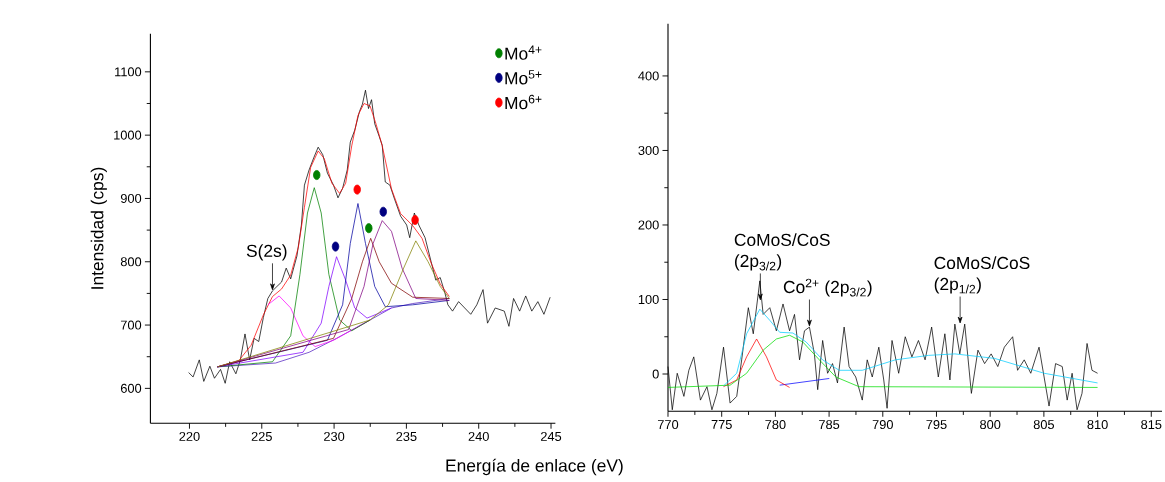  I want to click on y-tick-label: 1100, so click(128, 72).